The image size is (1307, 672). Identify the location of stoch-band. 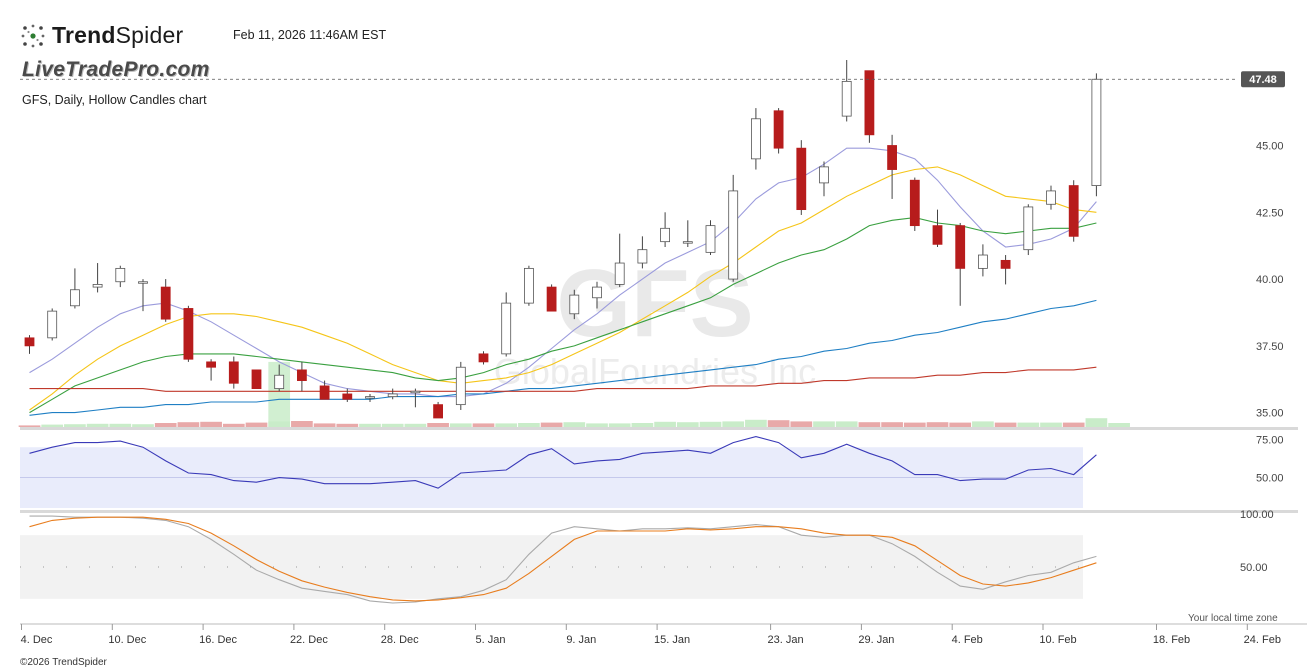
(551, 567).